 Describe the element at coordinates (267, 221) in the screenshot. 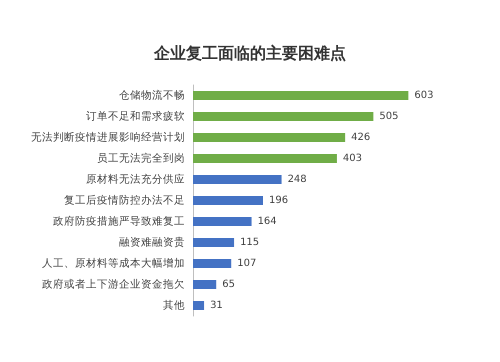

I see `data-label: 164` at that location.